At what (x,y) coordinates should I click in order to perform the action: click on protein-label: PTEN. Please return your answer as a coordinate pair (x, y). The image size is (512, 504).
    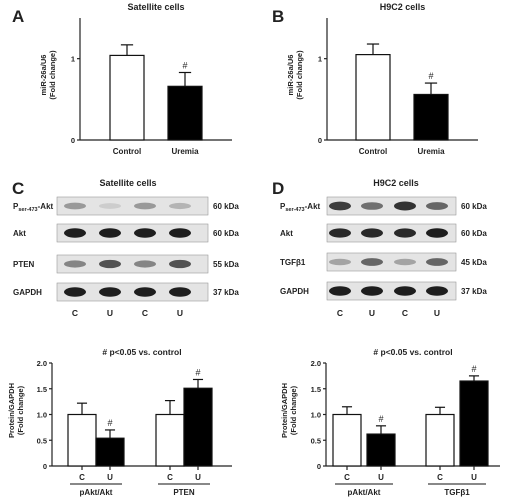
    Looking at the image, I should click on (24, 264).